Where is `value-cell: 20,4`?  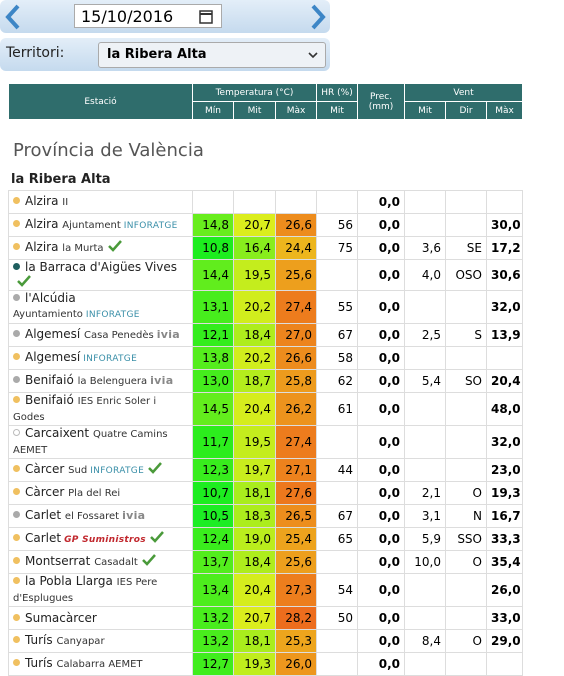 value-cell: 20,4 is located at coordinates (254, 409).